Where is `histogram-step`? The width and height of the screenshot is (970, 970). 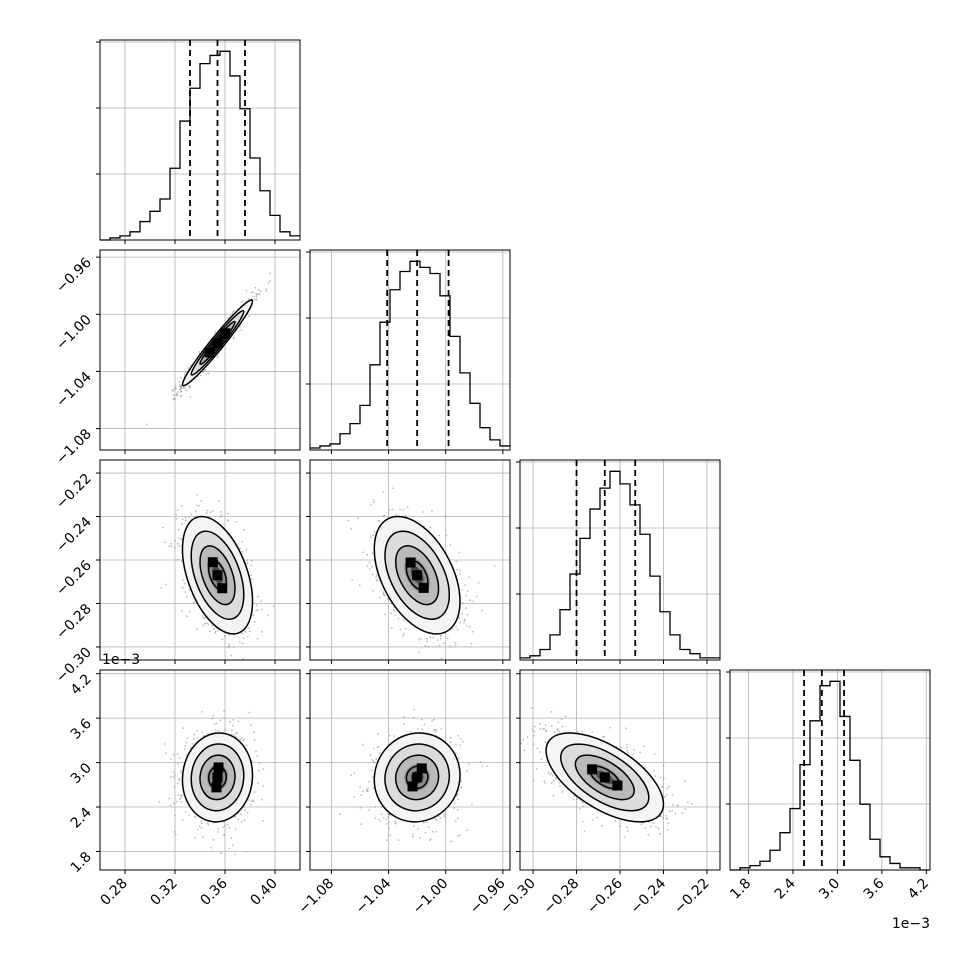
histogram-step is located at coordinates (200, 145).